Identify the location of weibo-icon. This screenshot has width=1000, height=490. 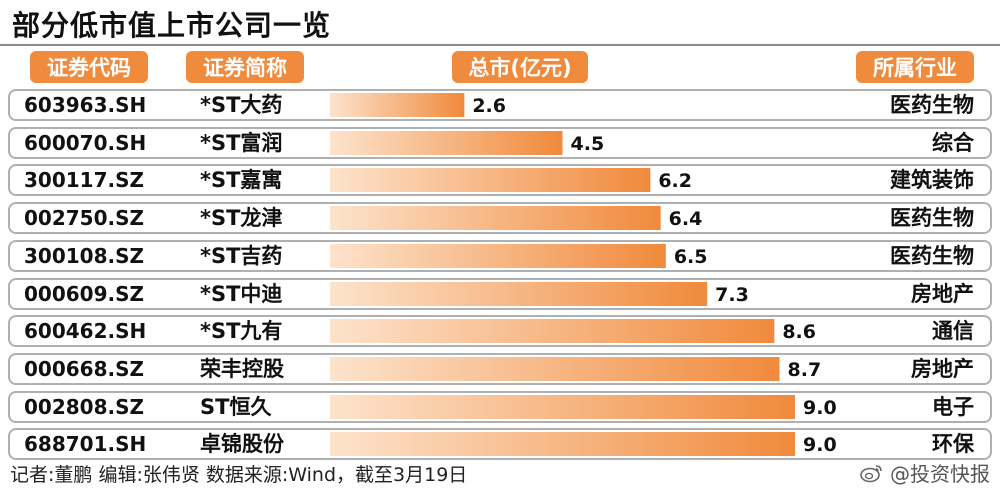
(871, 473).